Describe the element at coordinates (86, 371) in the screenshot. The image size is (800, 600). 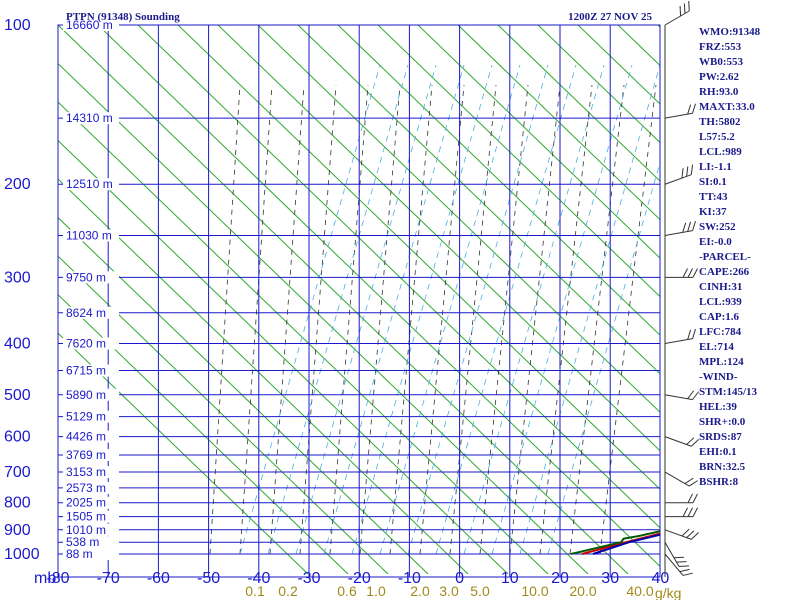
I see `height-label: 6715 m` at that location.